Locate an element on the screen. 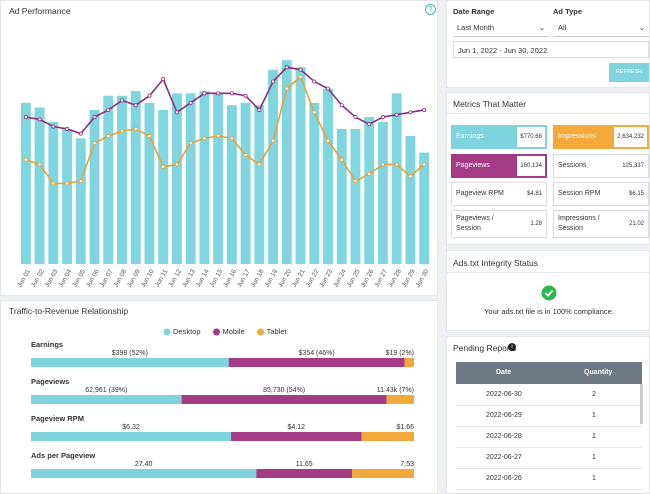  row-label: Pageviews is located at coordinates (50, 381).